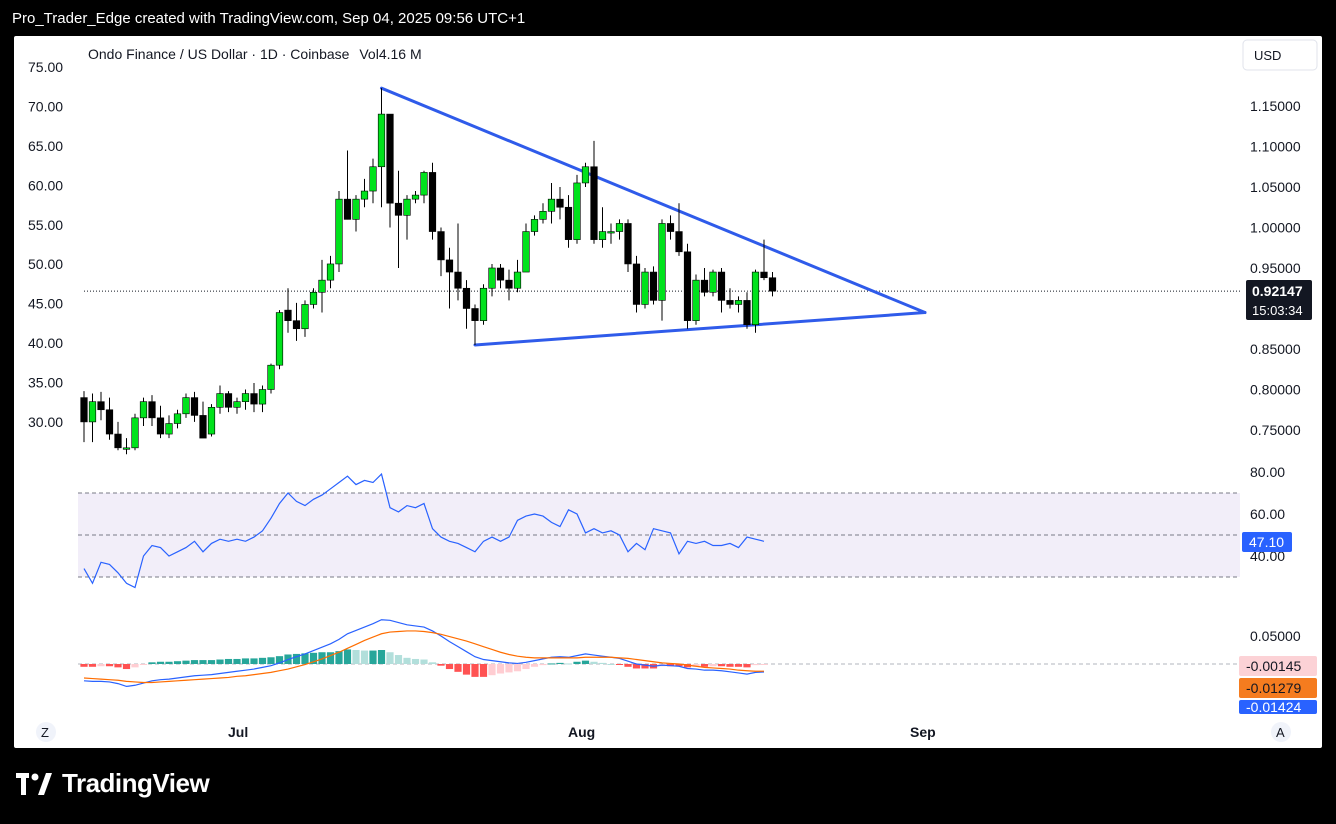  I want to click on right-axis-tick: 1.00000, so click(1275, 228).